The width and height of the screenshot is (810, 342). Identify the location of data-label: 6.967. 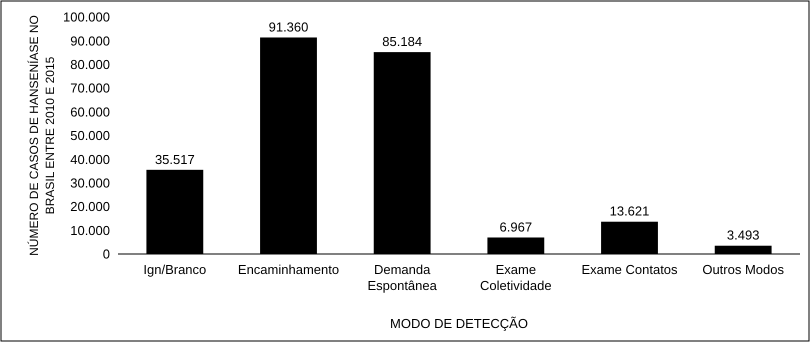
(516, 226).